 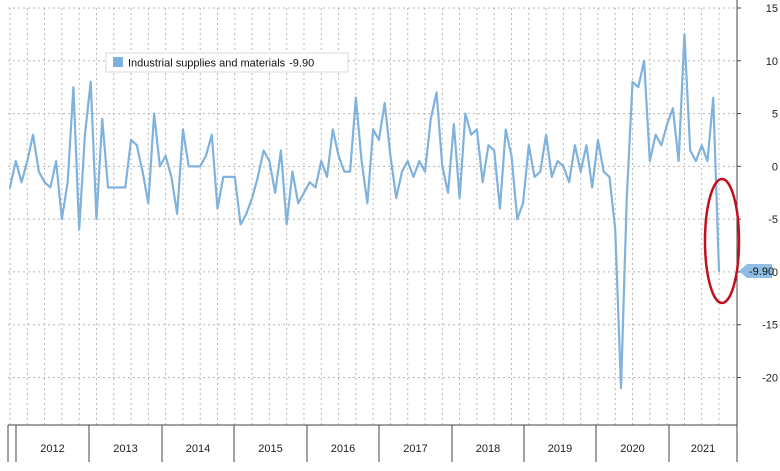 I want to click on last-value-tag: -9.90, so click(x=756, y=271).